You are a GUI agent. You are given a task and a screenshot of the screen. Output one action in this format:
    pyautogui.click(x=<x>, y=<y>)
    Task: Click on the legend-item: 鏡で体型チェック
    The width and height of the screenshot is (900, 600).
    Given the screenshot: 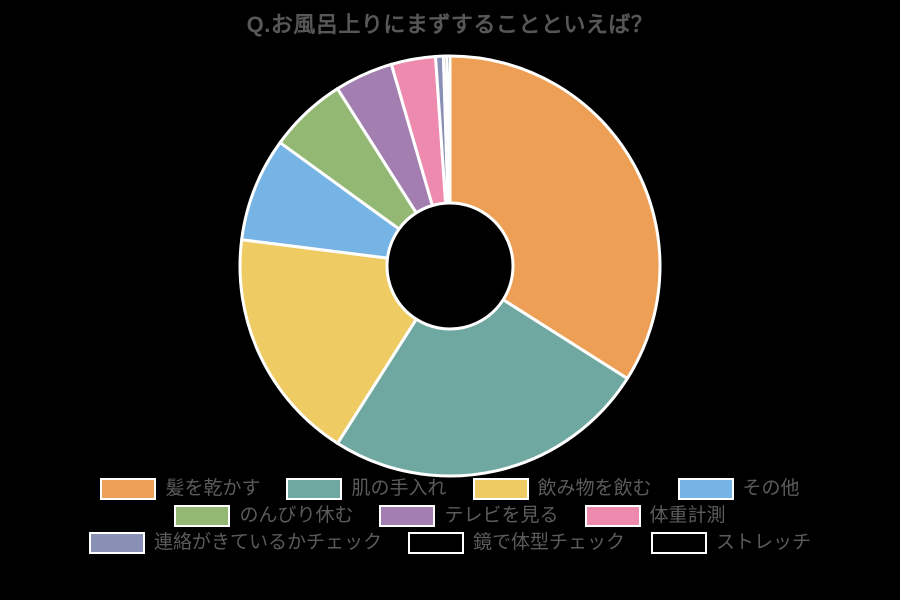 What is the action you would take?
    pyautogui.click(x=516, y=543)
    